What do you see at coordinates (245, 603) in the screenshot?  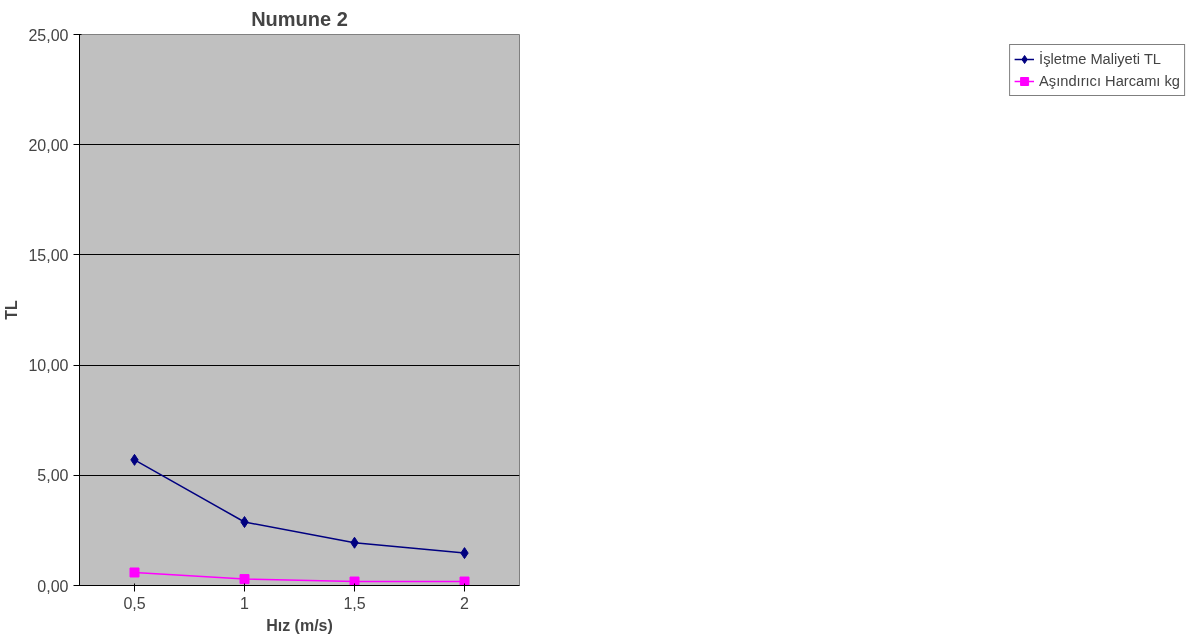 I see `x-tick-label: 1` at bounding box center [245, 603].